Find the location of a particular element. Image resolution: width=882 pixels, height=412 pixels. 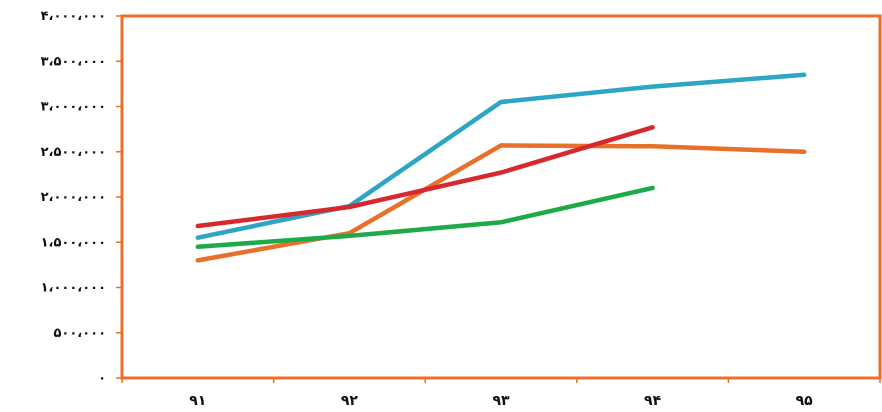

x-tick-label: ۹۲ is located at coordinates (350, 401).